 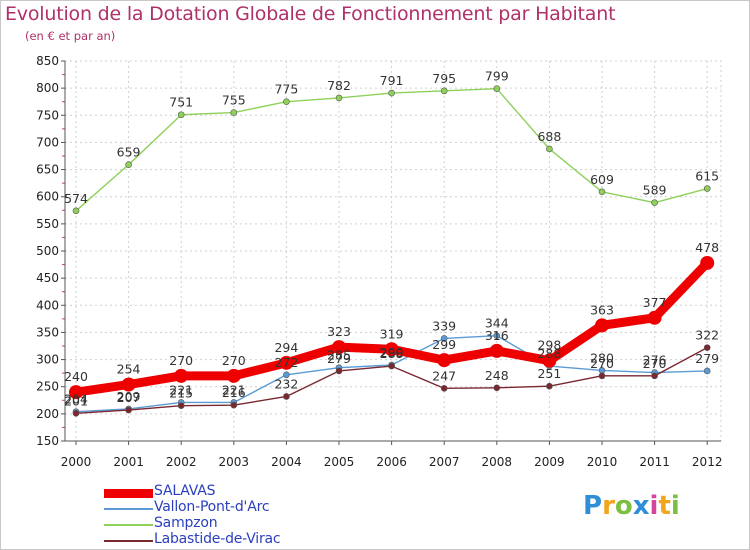 What do you see at coordinates (47, 360) in the screenshot?
I see `y-tick-label: 300` at bounding box center [47, 360].